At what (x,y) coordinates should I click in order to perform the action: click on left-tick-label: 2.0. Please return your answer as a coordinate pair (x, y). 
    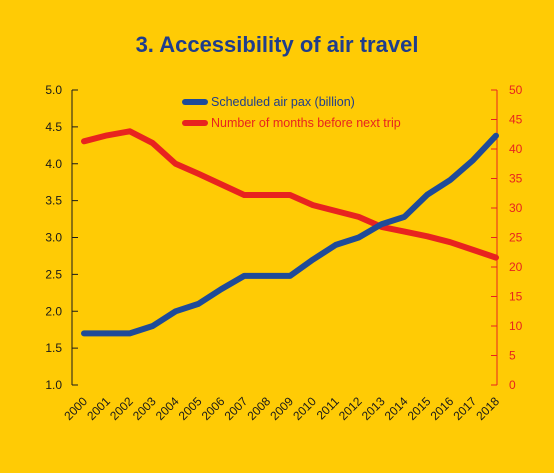
    Looking at the image, I should click on (53, 311).